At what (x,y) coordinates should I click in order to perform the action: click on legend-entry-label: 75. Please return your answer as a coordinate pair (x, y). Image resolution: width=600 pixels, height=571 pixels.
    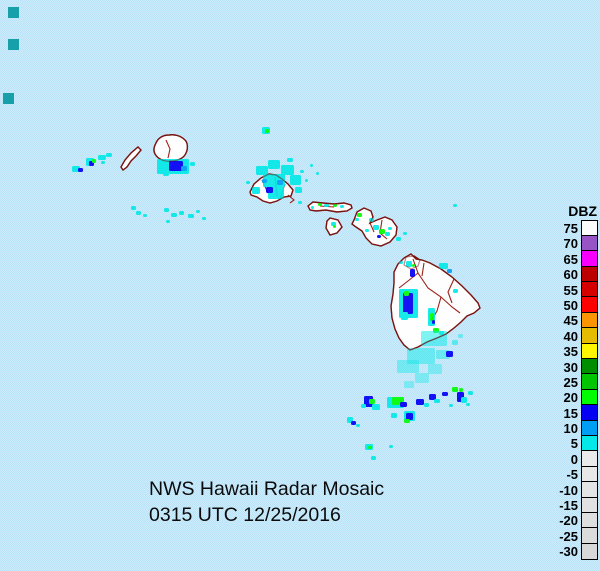
    Looking at the image, I should click on (570, 228).